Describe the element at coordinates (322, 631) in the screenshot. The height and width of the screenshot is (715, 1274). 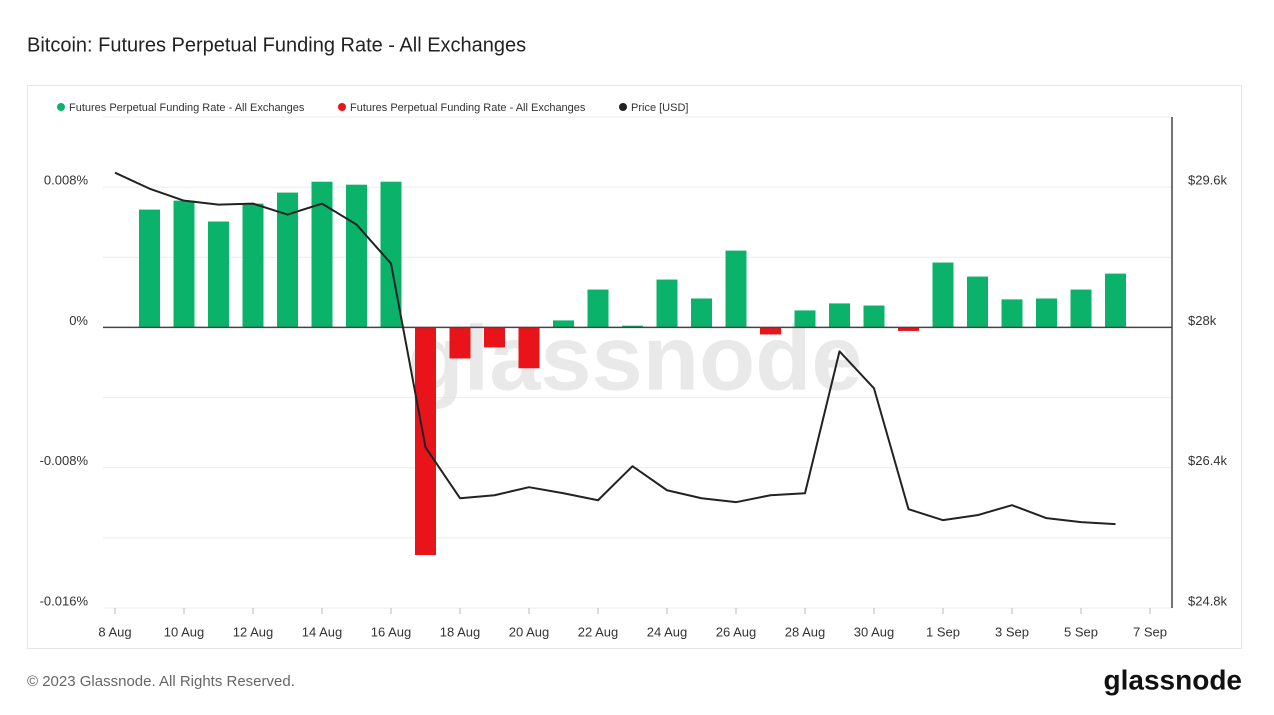
I see `x-tick-label: 14 Aug` at that location.